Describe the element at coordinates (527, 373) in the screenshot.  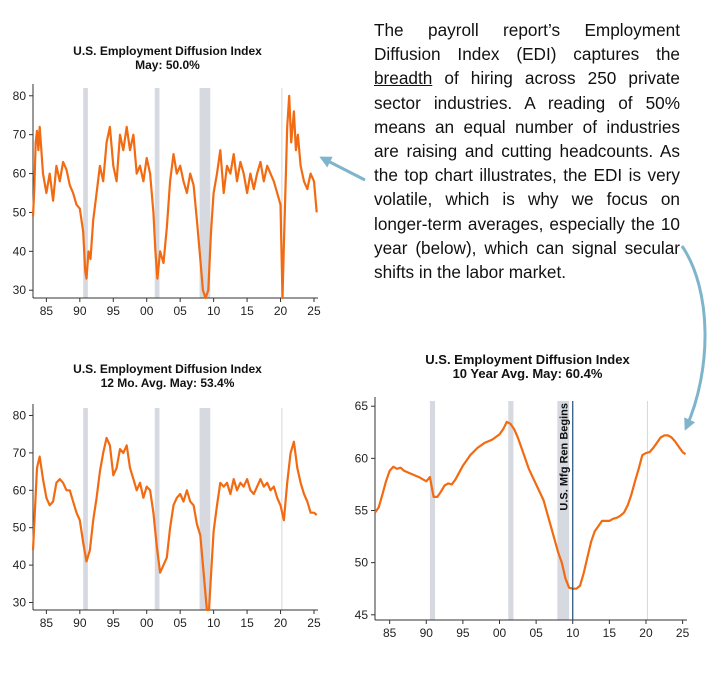
I see `chart-title-line2: 10 Year Avg. May: 60.4%` at that location.